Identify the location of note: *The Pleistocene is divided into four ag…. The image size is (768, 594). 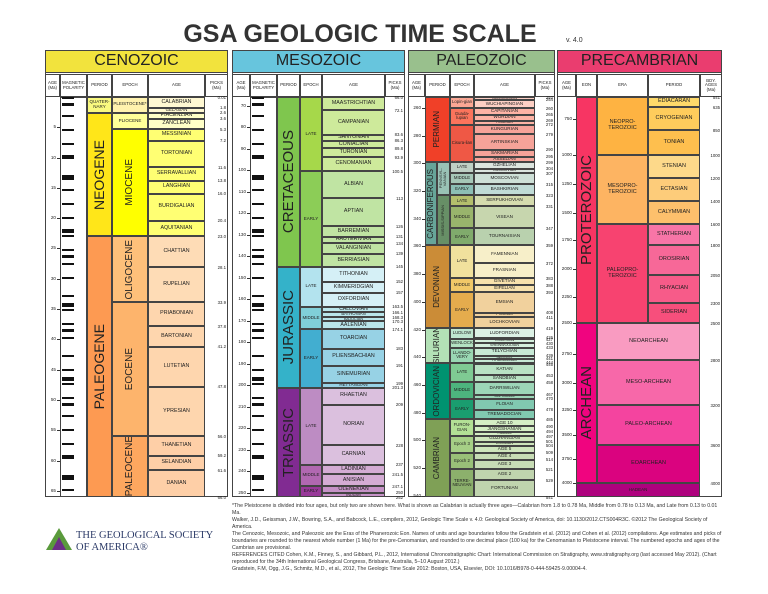
(475, 510).